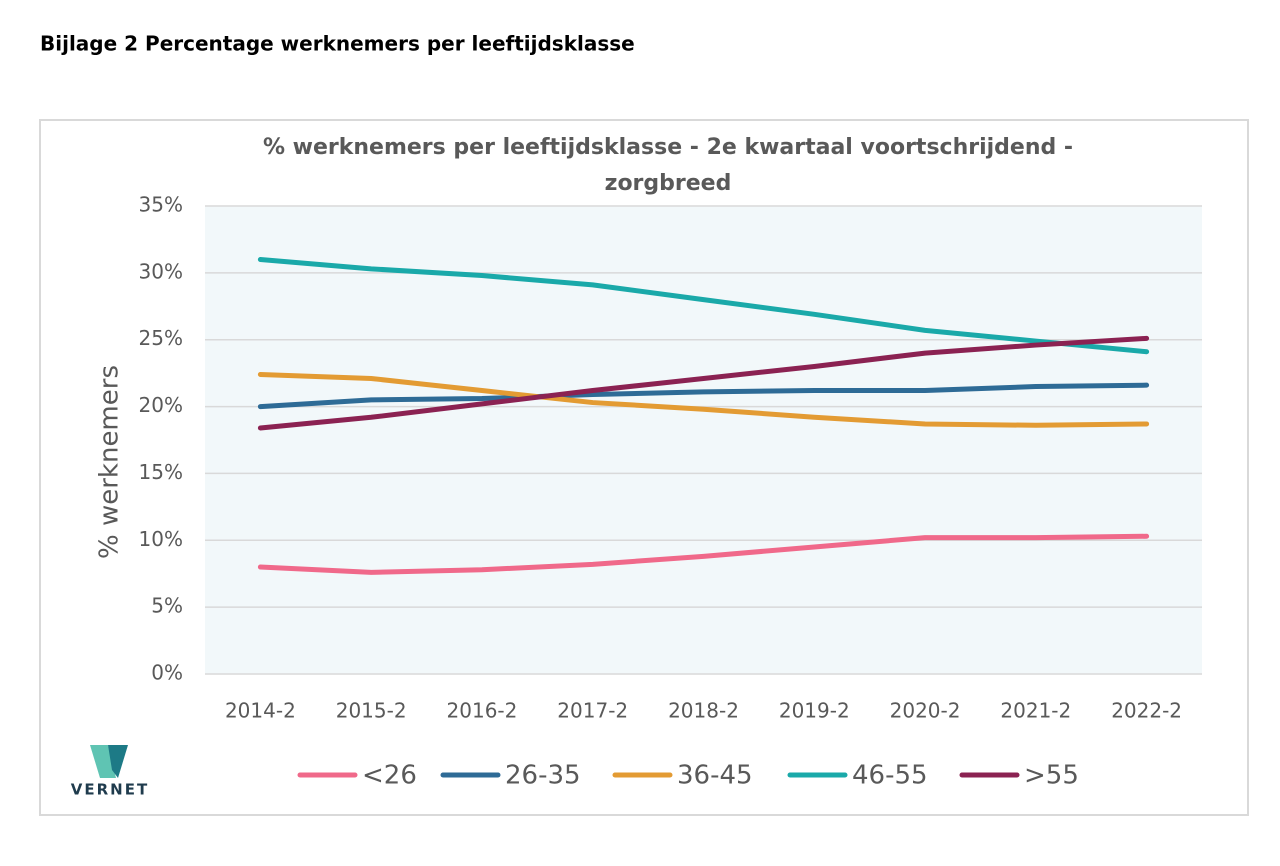  I want to click on chart-title: zorgbreed, so click(668, 183).